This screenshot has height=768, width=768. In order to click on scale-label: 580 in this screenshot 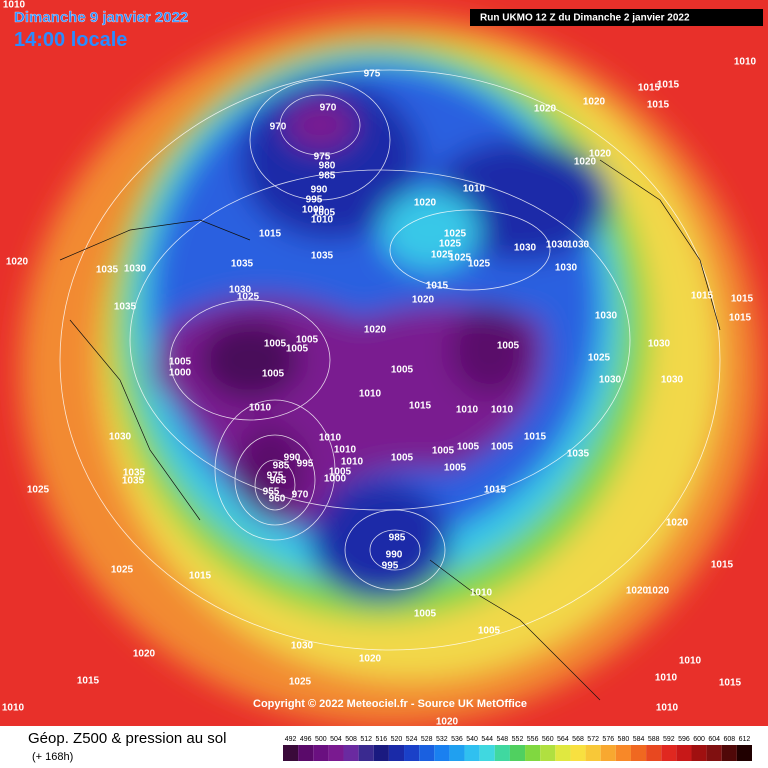, I will do `click(624, 739)`.